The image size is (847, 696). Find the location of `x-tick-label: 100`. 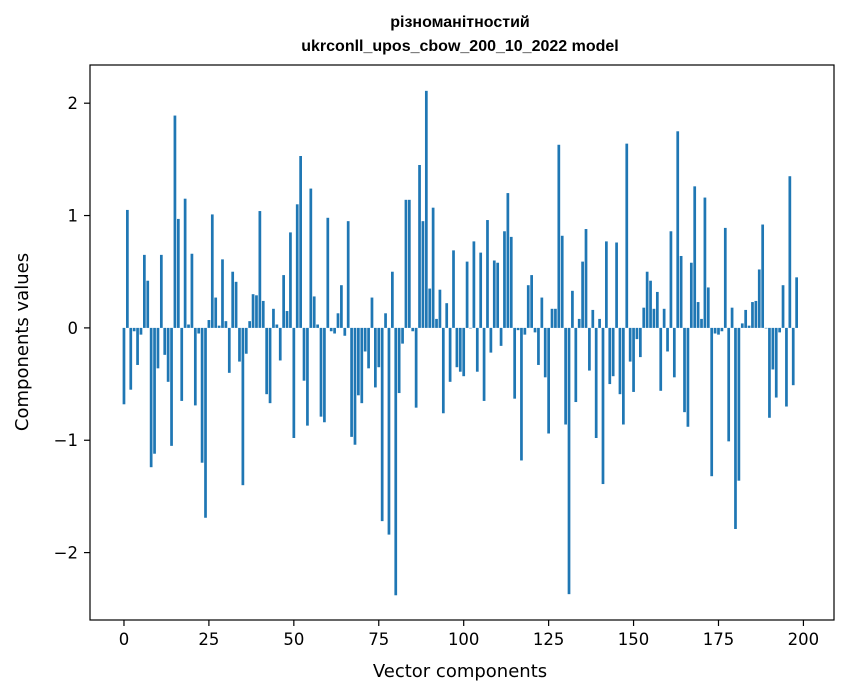

x-tick-label: 100 is located at coordinates (464, 639).